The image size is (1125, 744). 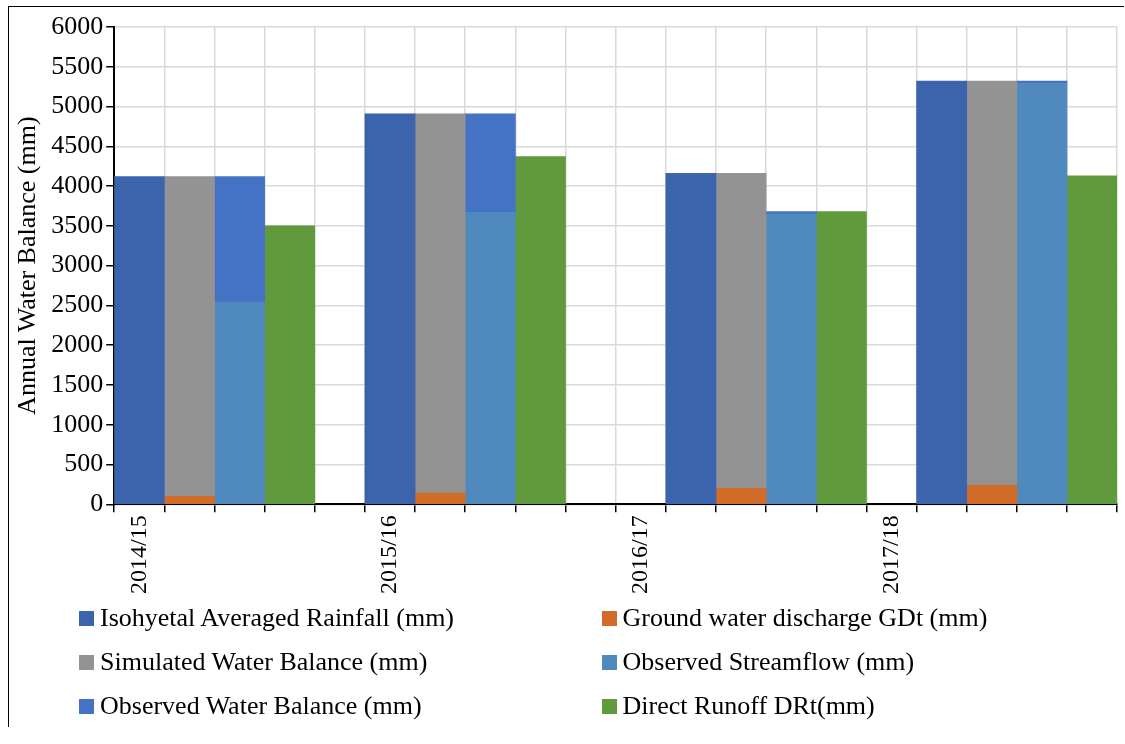 I want to click on legend-label: Isohyetal Averaged Rainfall (mm), so click(x=277, y=618).